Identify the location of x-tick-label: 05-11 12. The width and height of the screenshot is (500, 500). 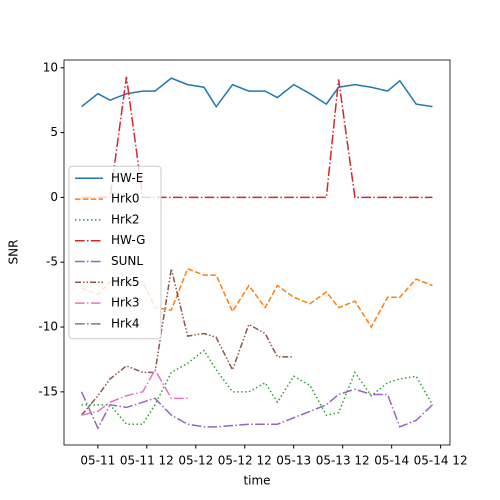
(147, 461).